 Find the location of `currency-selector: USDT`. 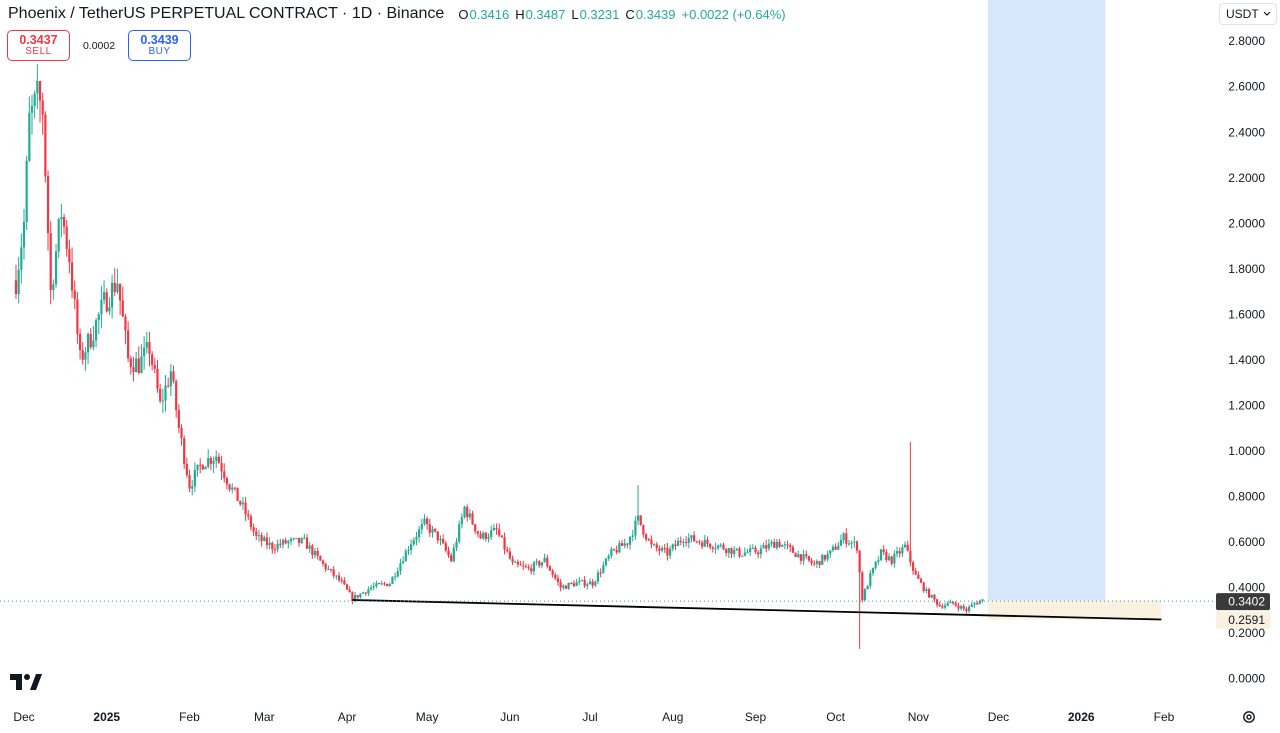

currency-selector: USDT is located at coordinates (1248, 14).